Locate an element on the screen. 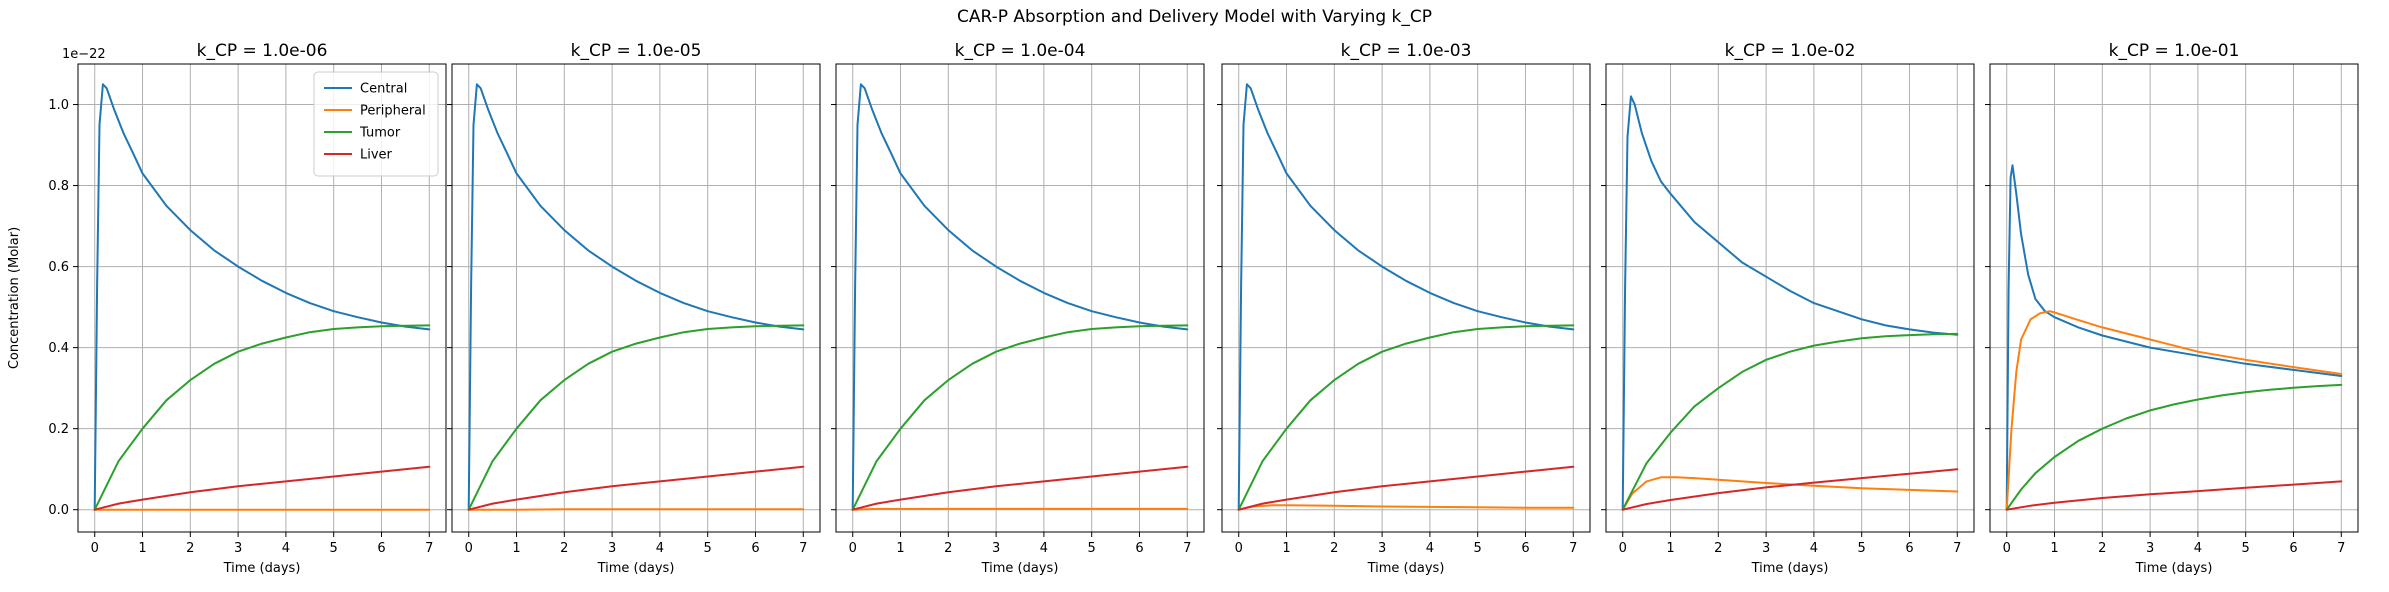  panel-title: k_CP = 1.0e-06 is located at coordinates (262, 51).